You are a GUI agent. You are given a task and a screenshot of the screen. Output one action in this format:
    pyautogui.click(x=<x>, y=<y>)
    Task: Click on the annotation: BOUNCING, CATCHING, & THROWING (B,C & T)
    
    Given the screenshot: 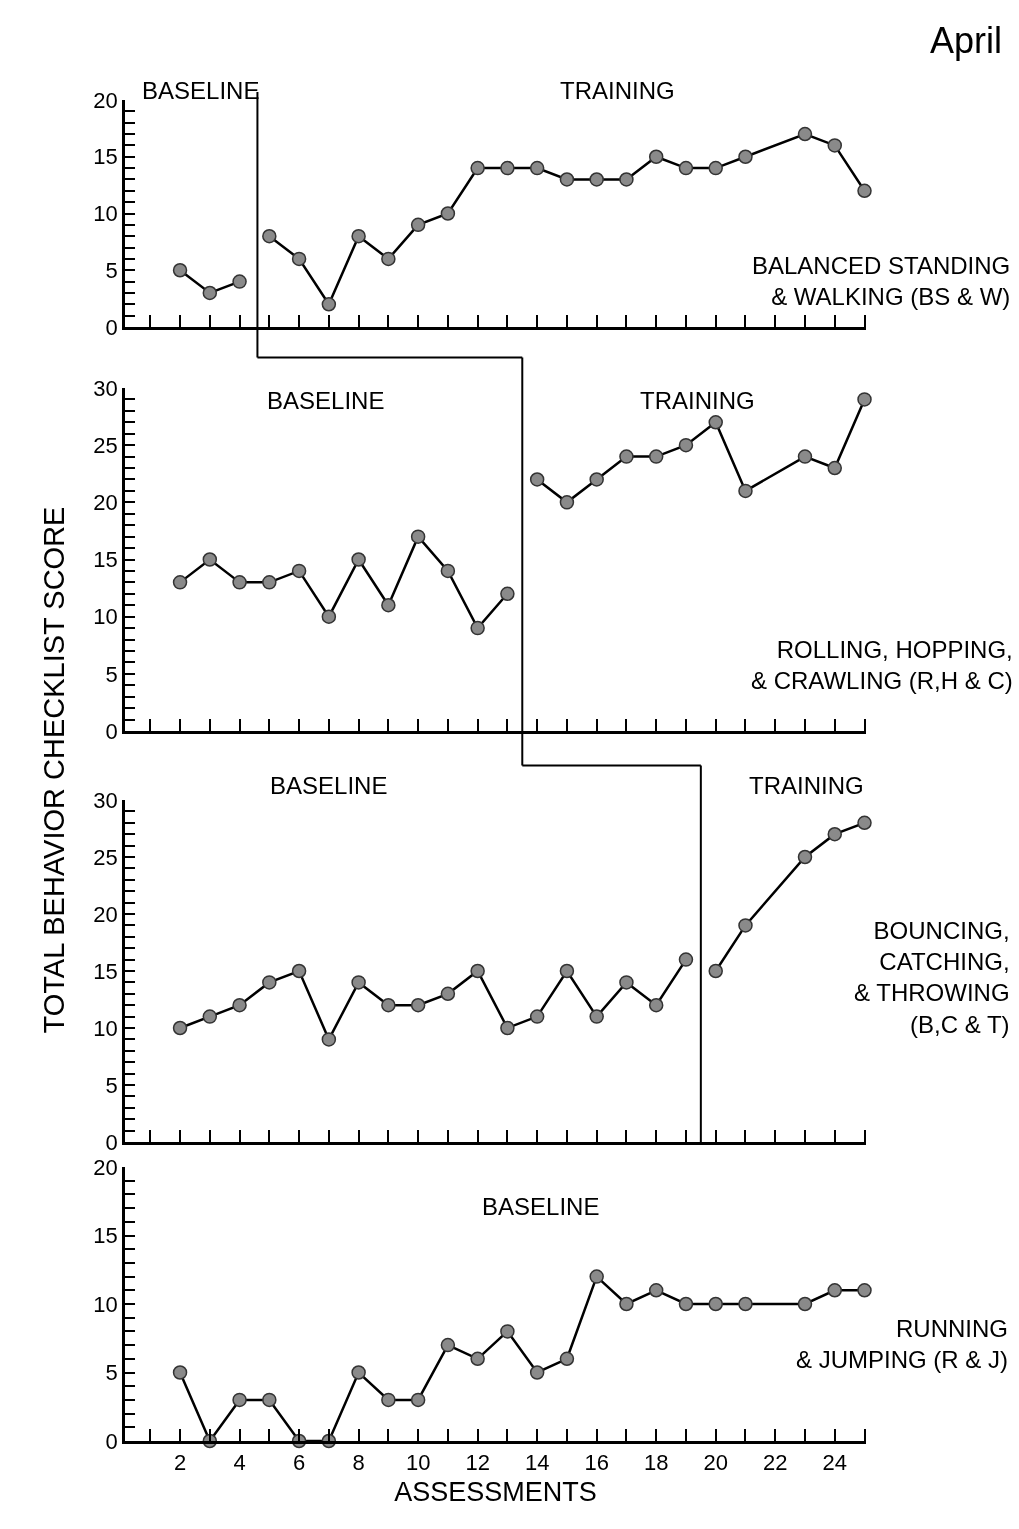 What is the action you would take?
    pyautogui.click(x=932, y=977)
    